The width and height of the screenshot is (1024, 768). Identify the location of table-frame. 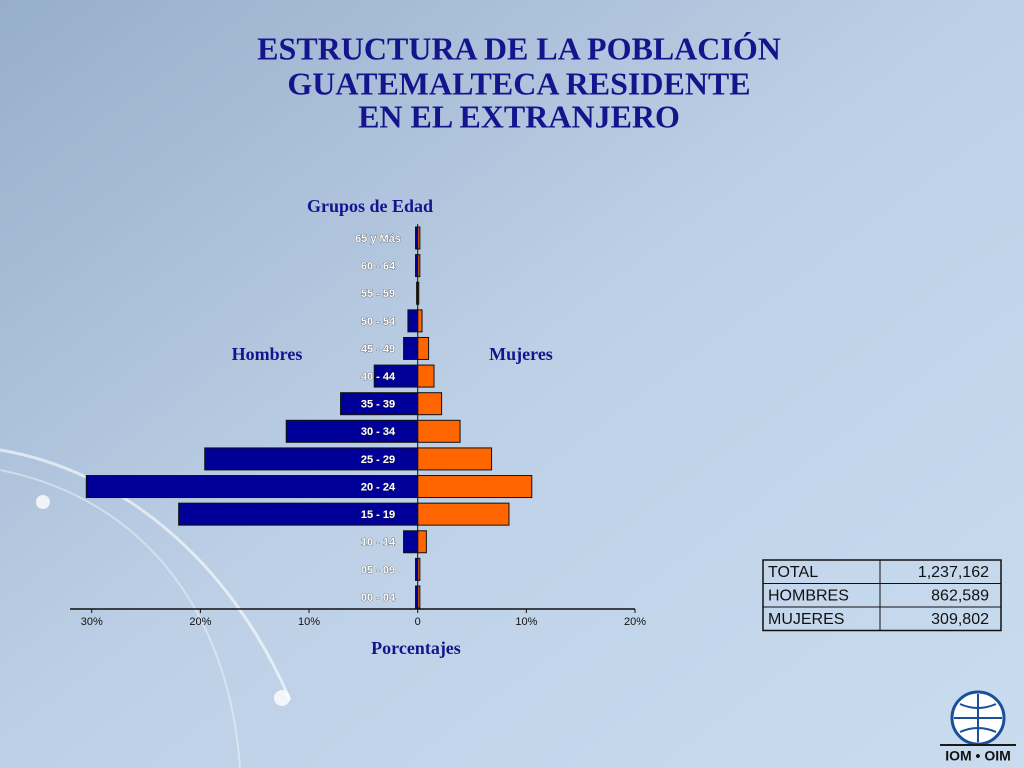
(882, 595).